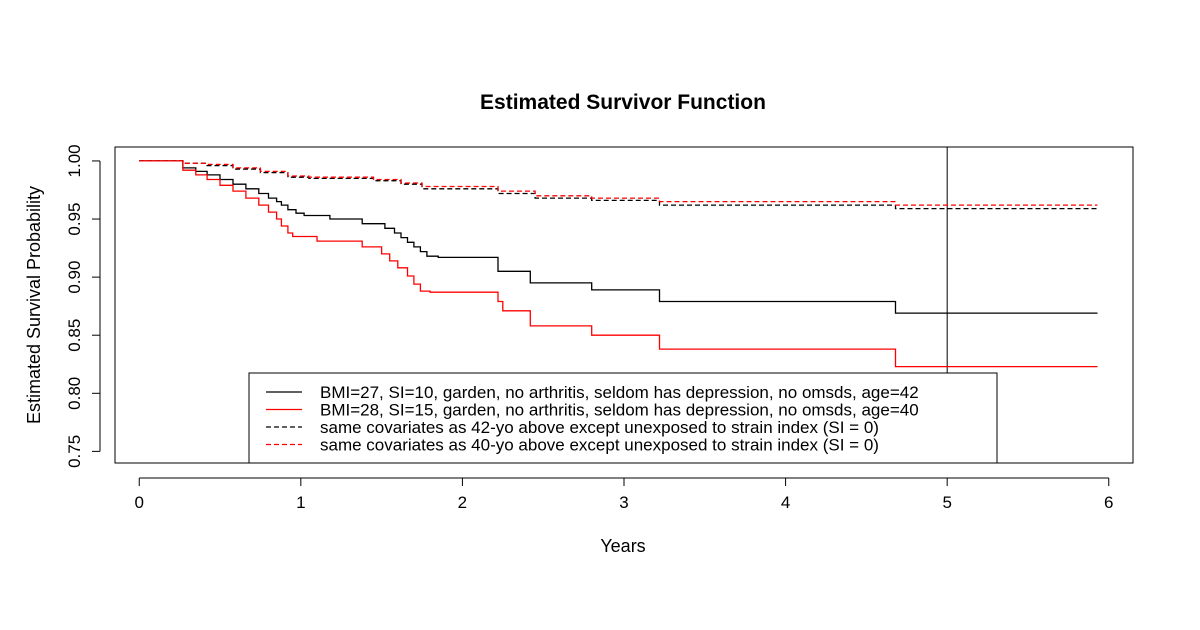 Image resolution: width=1200 pixels, height=630 pixels. I want to click on y-tick-label: 0.90, so click(74, 277).